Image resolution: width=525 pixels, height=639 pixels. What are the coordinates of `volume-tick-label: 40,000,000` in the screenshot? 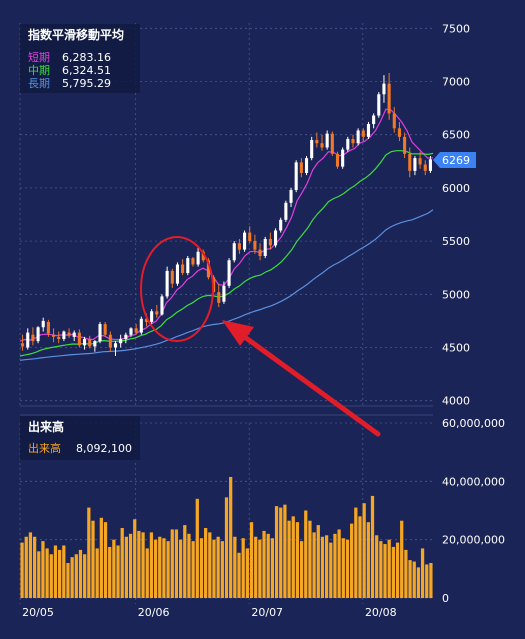 It's located at (473, 481).